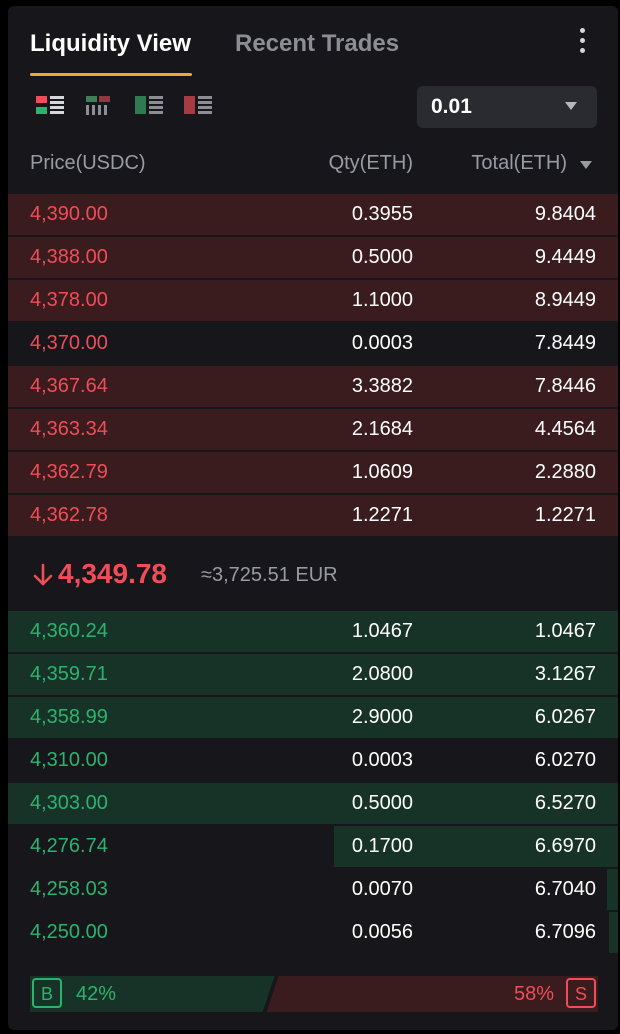 This screenshot has height=1034, width=620. What do you see at coordinates (69, 932) in the screenshot?
I see `price-cell: 4,250.00` at bounding box center [69, 932].